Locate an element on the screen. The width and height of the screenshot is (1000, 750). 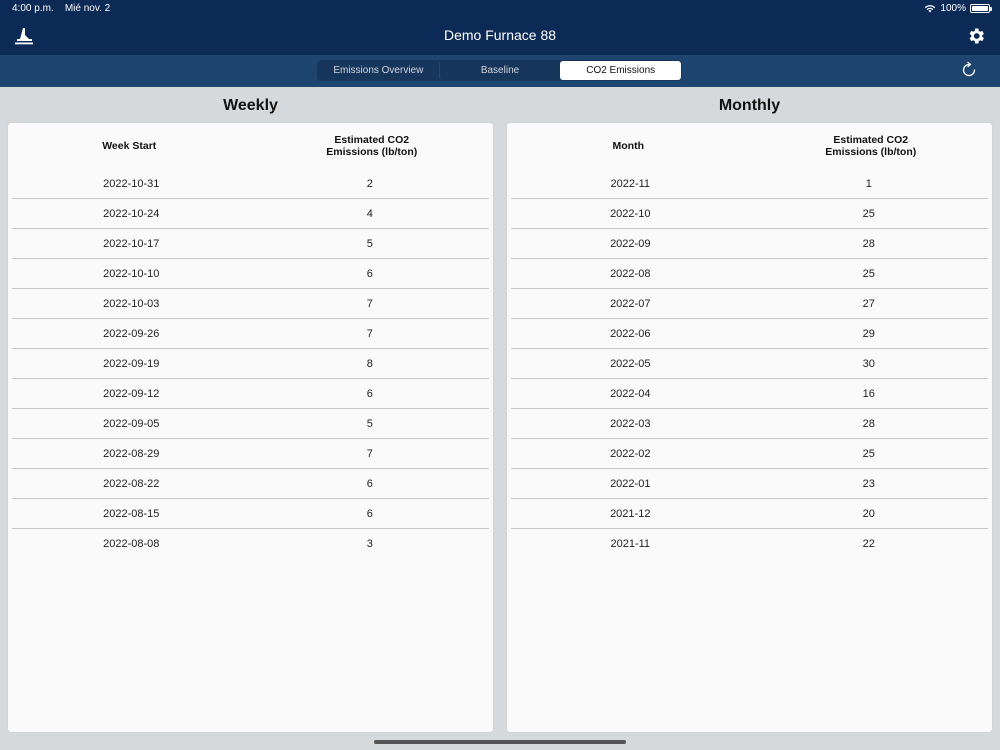
table-cell-period: 2022-08-15 is located at coordinates (131, 513).